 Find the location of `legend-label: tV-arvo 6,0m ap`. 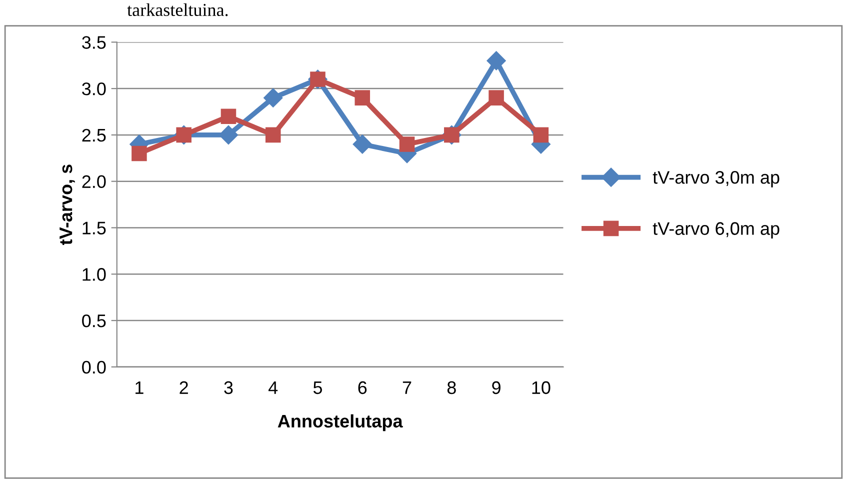

legend-label: tV-arvo 6,0m ap is located at coordinates (716, 230).